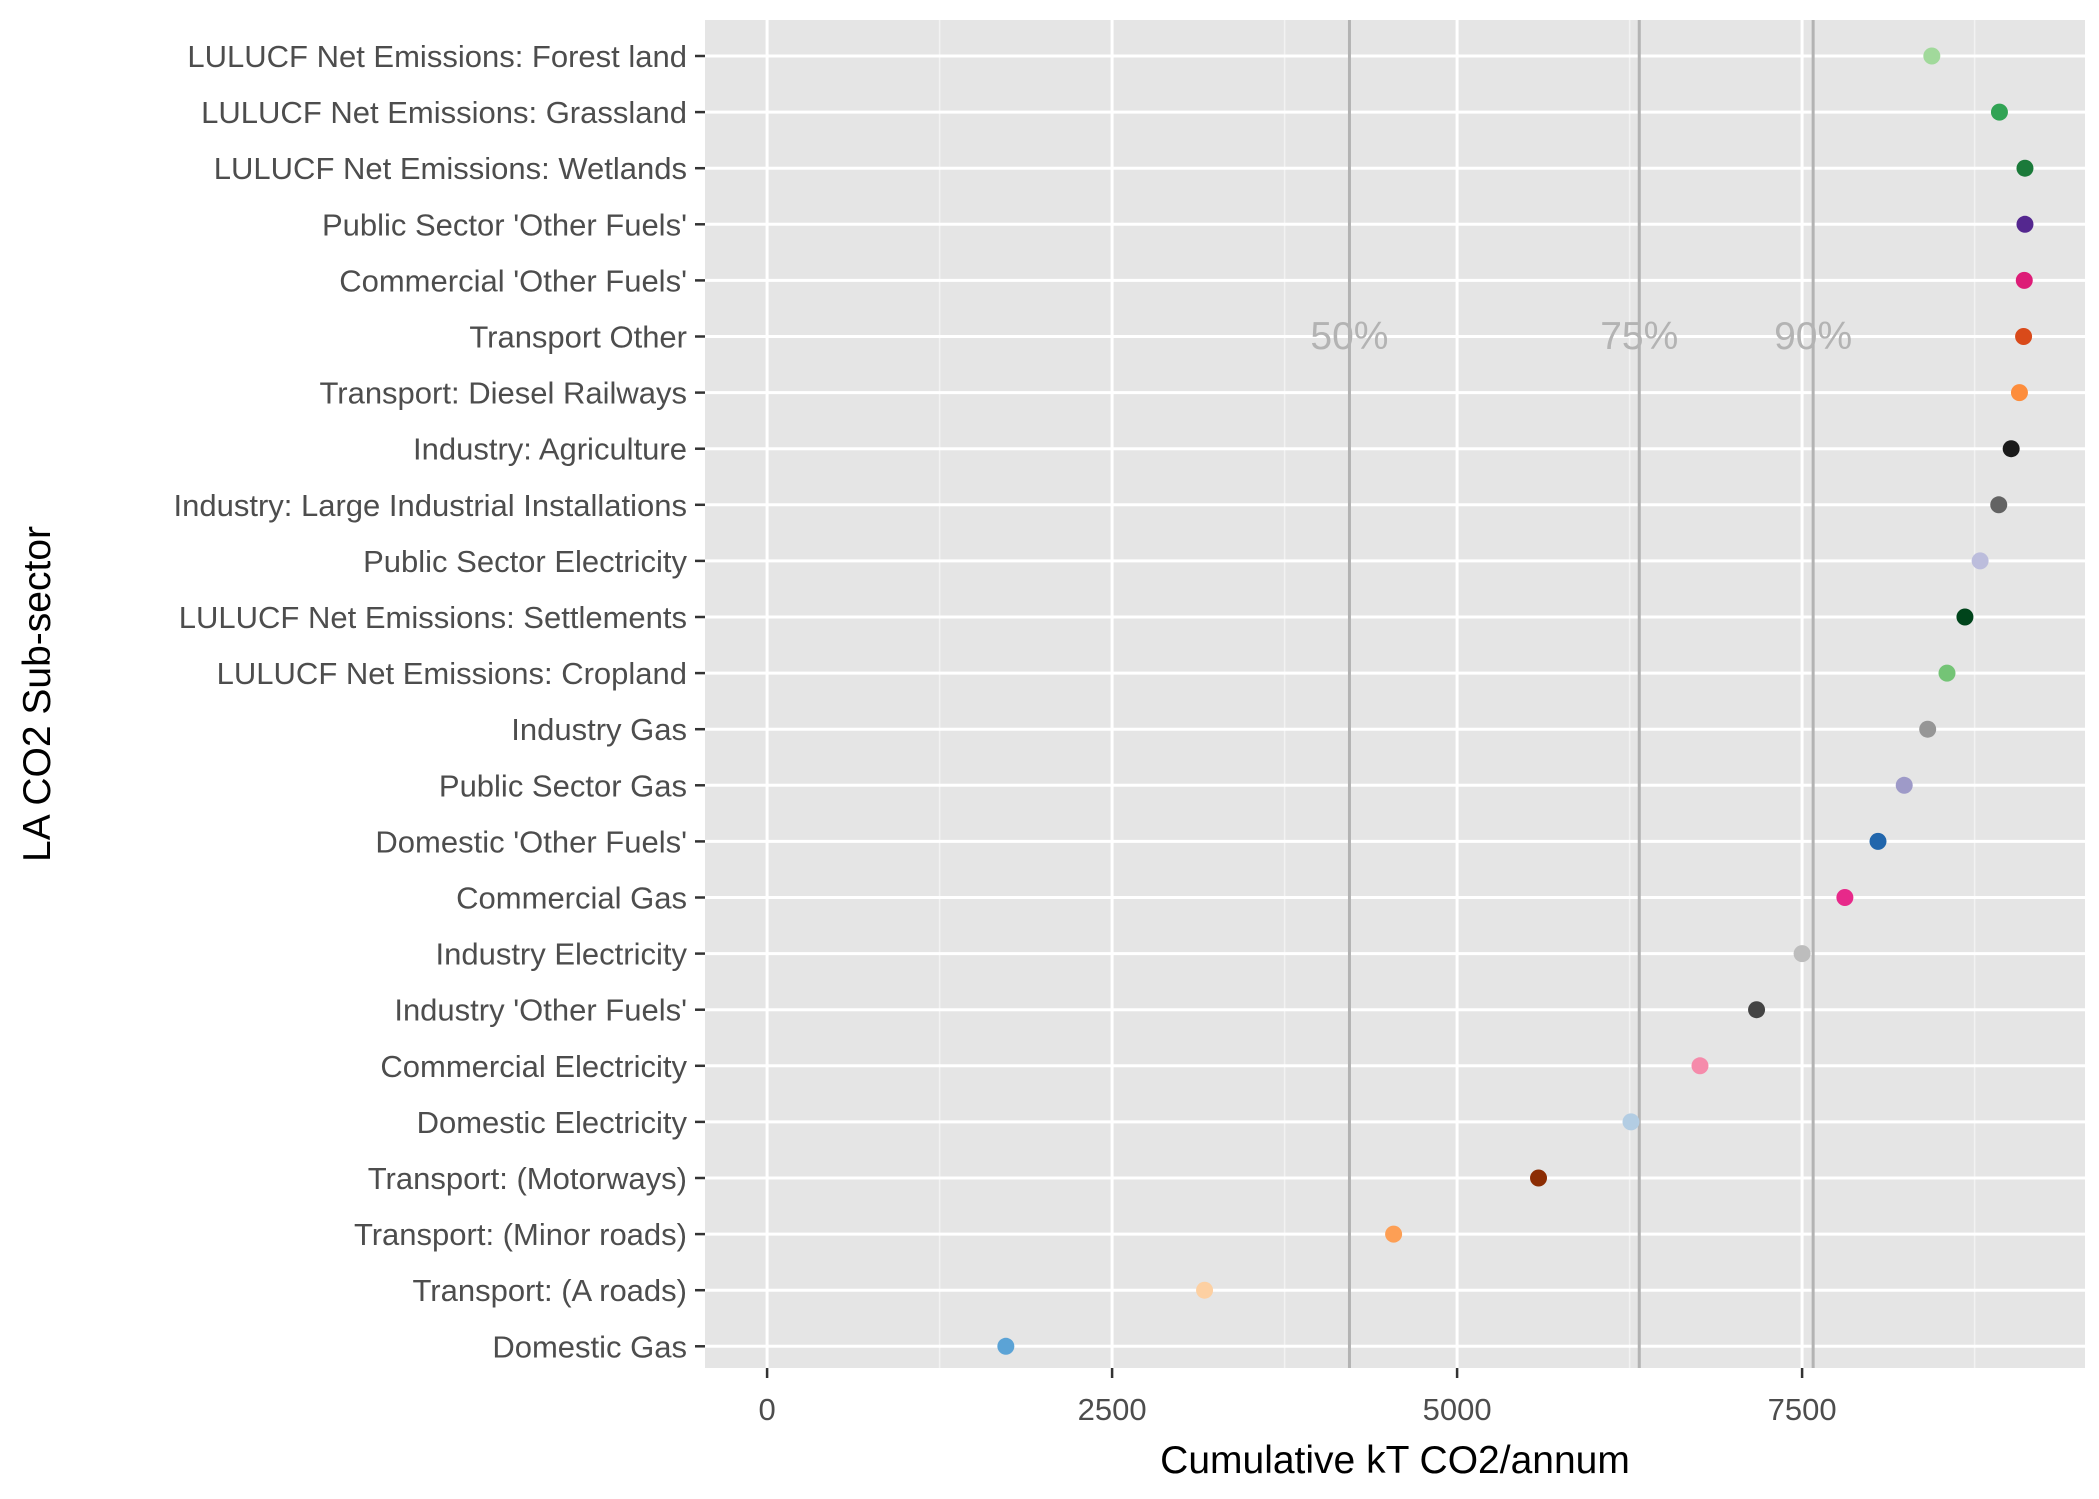  What do you see at coordinates (549, 1290) in the screenshot?
I see `y-tick-label: Transport: (A roads)` at bounding box center [549, 1290].